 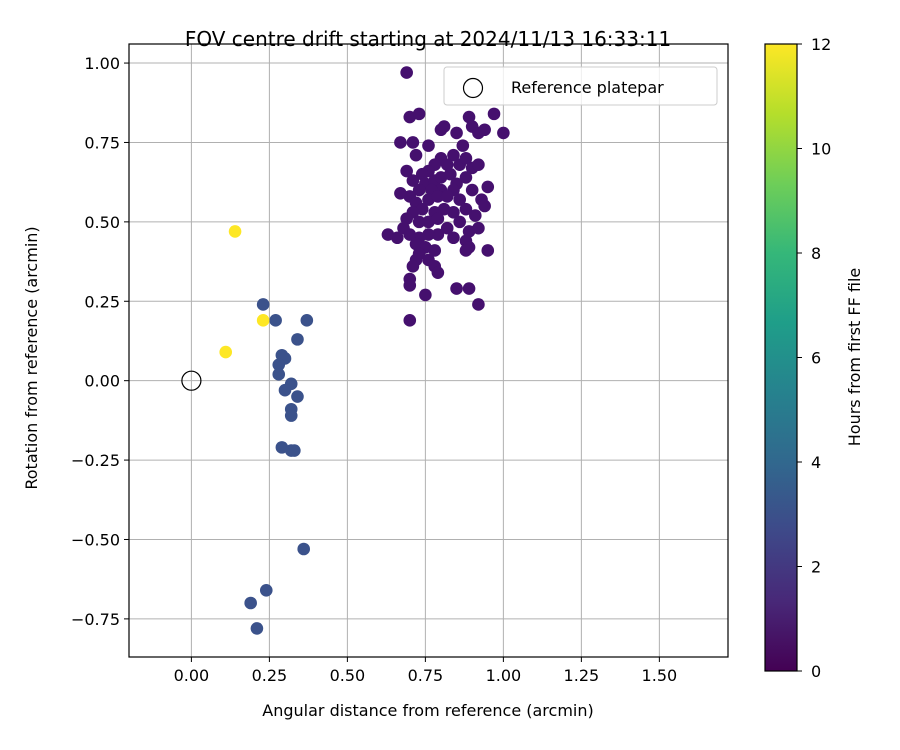 I want to click on y-tick-label: −0.75, so click(x=95, y=619).